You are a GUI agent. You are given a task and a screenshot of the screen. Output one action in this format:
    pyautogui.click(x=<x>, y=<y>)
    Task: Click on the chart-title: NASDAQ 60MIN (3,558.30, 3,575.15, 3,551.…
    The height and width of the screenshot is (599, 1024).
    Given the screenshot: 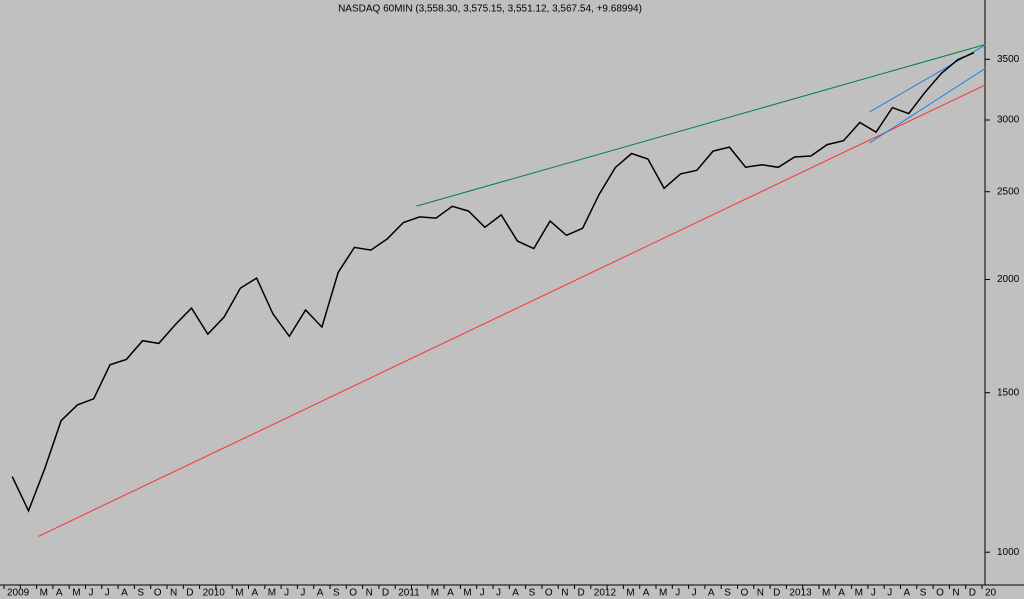 What is the action you would take?
    pyautogui.click(x=490, y=9)
    